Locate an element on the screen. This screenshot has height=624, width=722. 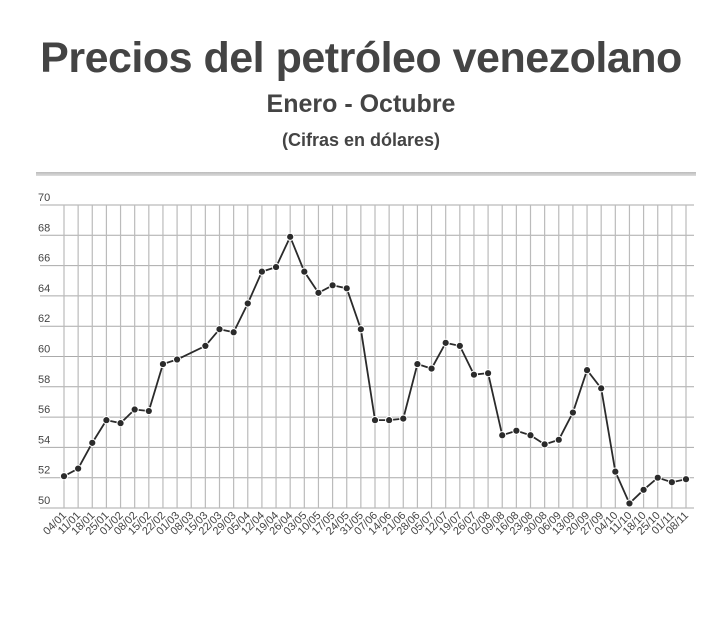
chart-note: (Cifras en dólares) is located at coordinates (361, 140).